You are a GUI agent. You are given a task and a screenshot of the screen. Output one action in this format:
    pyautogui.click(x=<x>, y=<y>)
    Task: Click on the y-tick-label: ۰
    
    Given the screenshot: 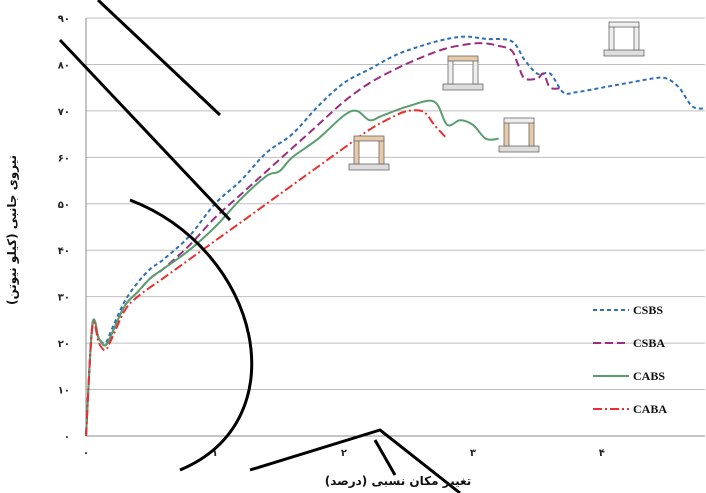 What is the action you would take?
    pyautogui.click(x=67, y=437)
    